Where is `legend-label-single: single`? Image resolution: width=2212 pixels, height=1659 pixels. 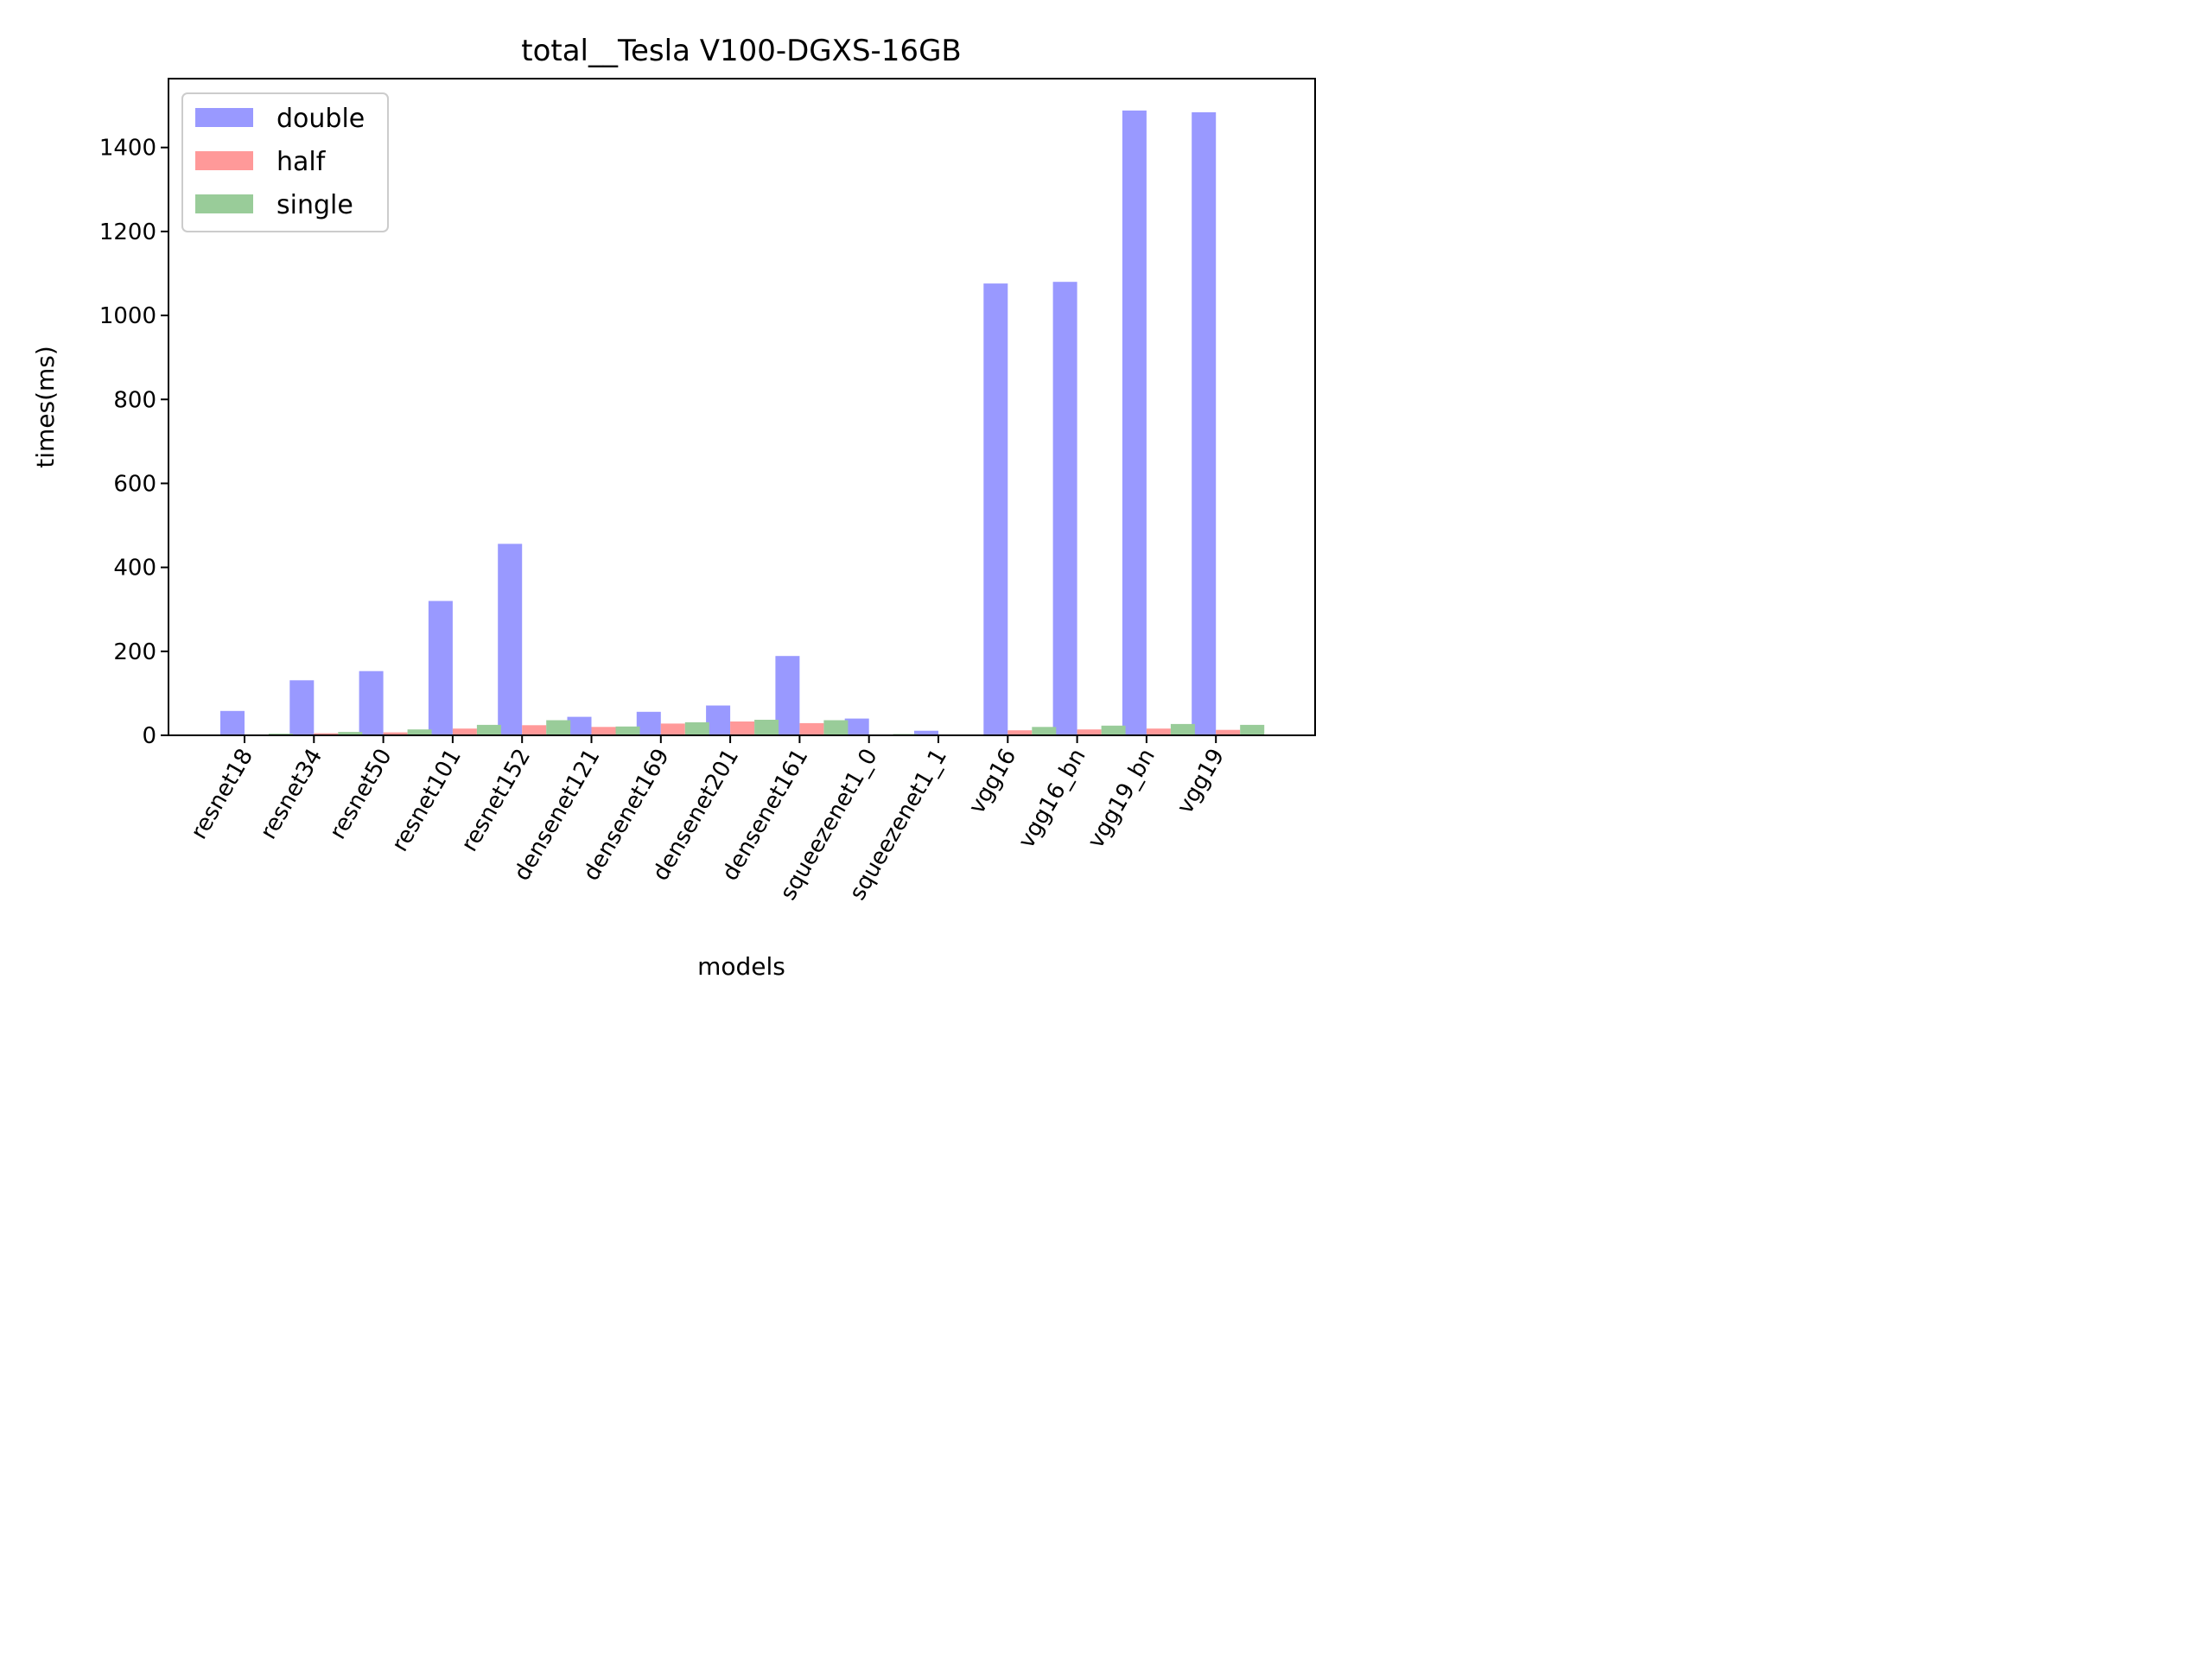
legend-label-single: single is located at coordinates (314, 205).